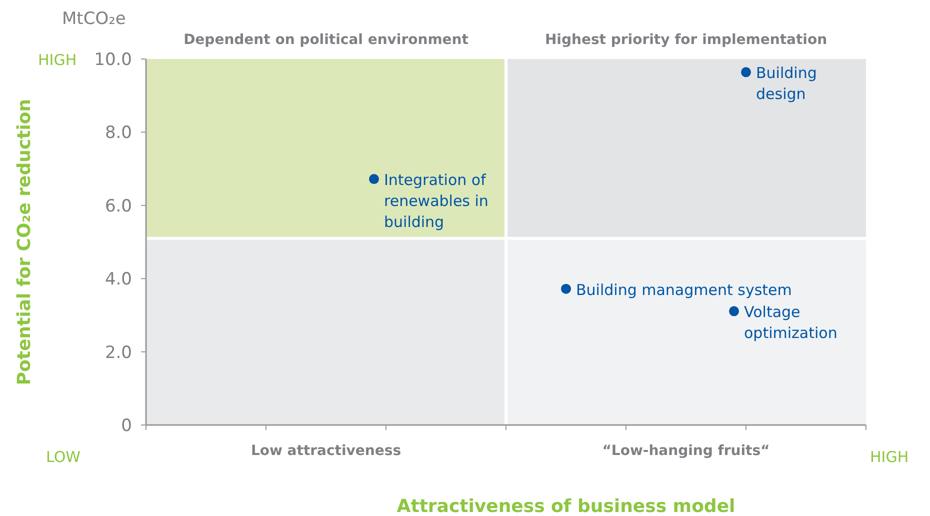  I want to click on text: “Low-hanging fruits“, so click(686, 451).